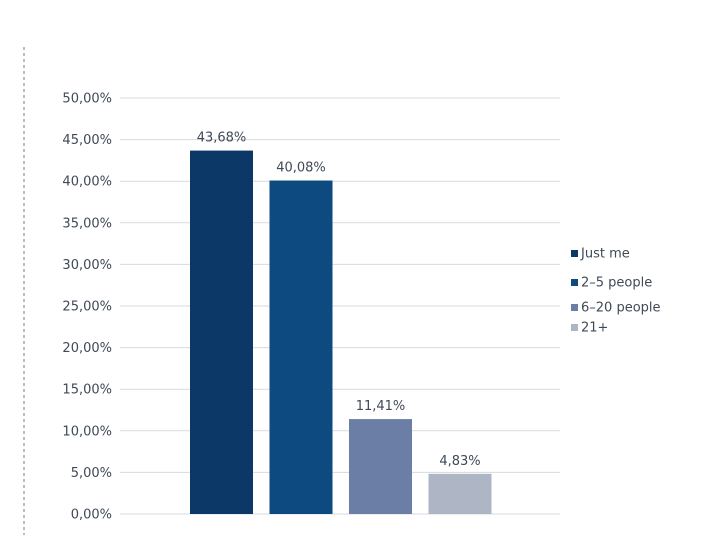 This screenshot has width=701, height=552. Describe the element at coordinates (87, 390) in the screenshot. I see `y-tick-label: 15,00%` at that location.